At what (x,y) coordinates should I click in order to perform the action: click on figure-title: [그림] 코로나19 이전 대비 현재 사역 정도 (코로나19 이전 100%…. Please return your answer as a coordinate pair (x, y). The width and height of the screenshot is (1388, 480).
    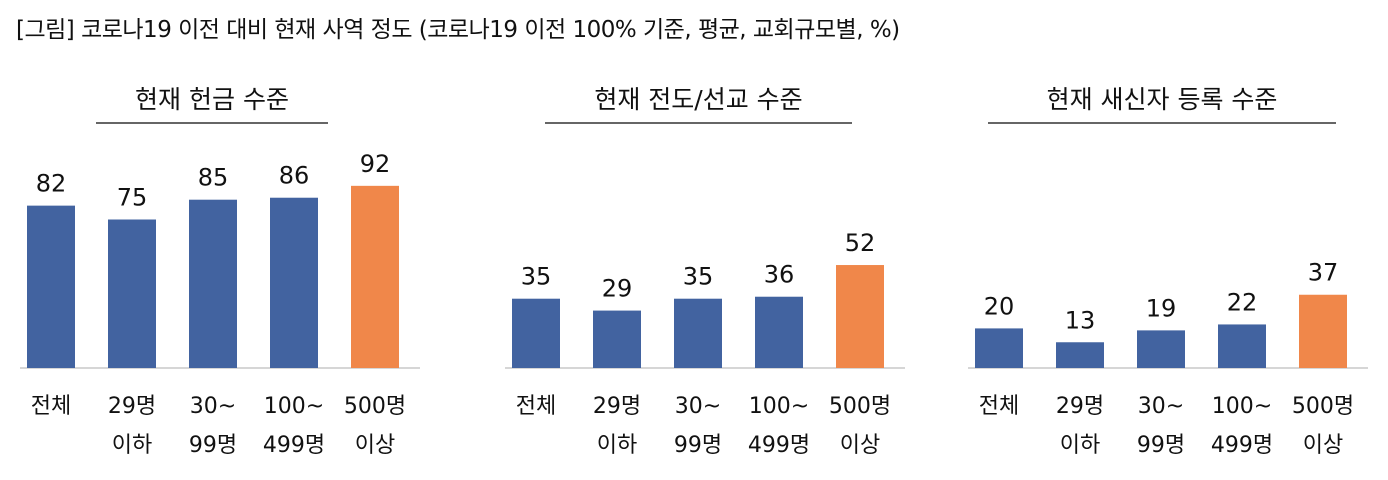
    Looking at the image, I should click on (458, 30).